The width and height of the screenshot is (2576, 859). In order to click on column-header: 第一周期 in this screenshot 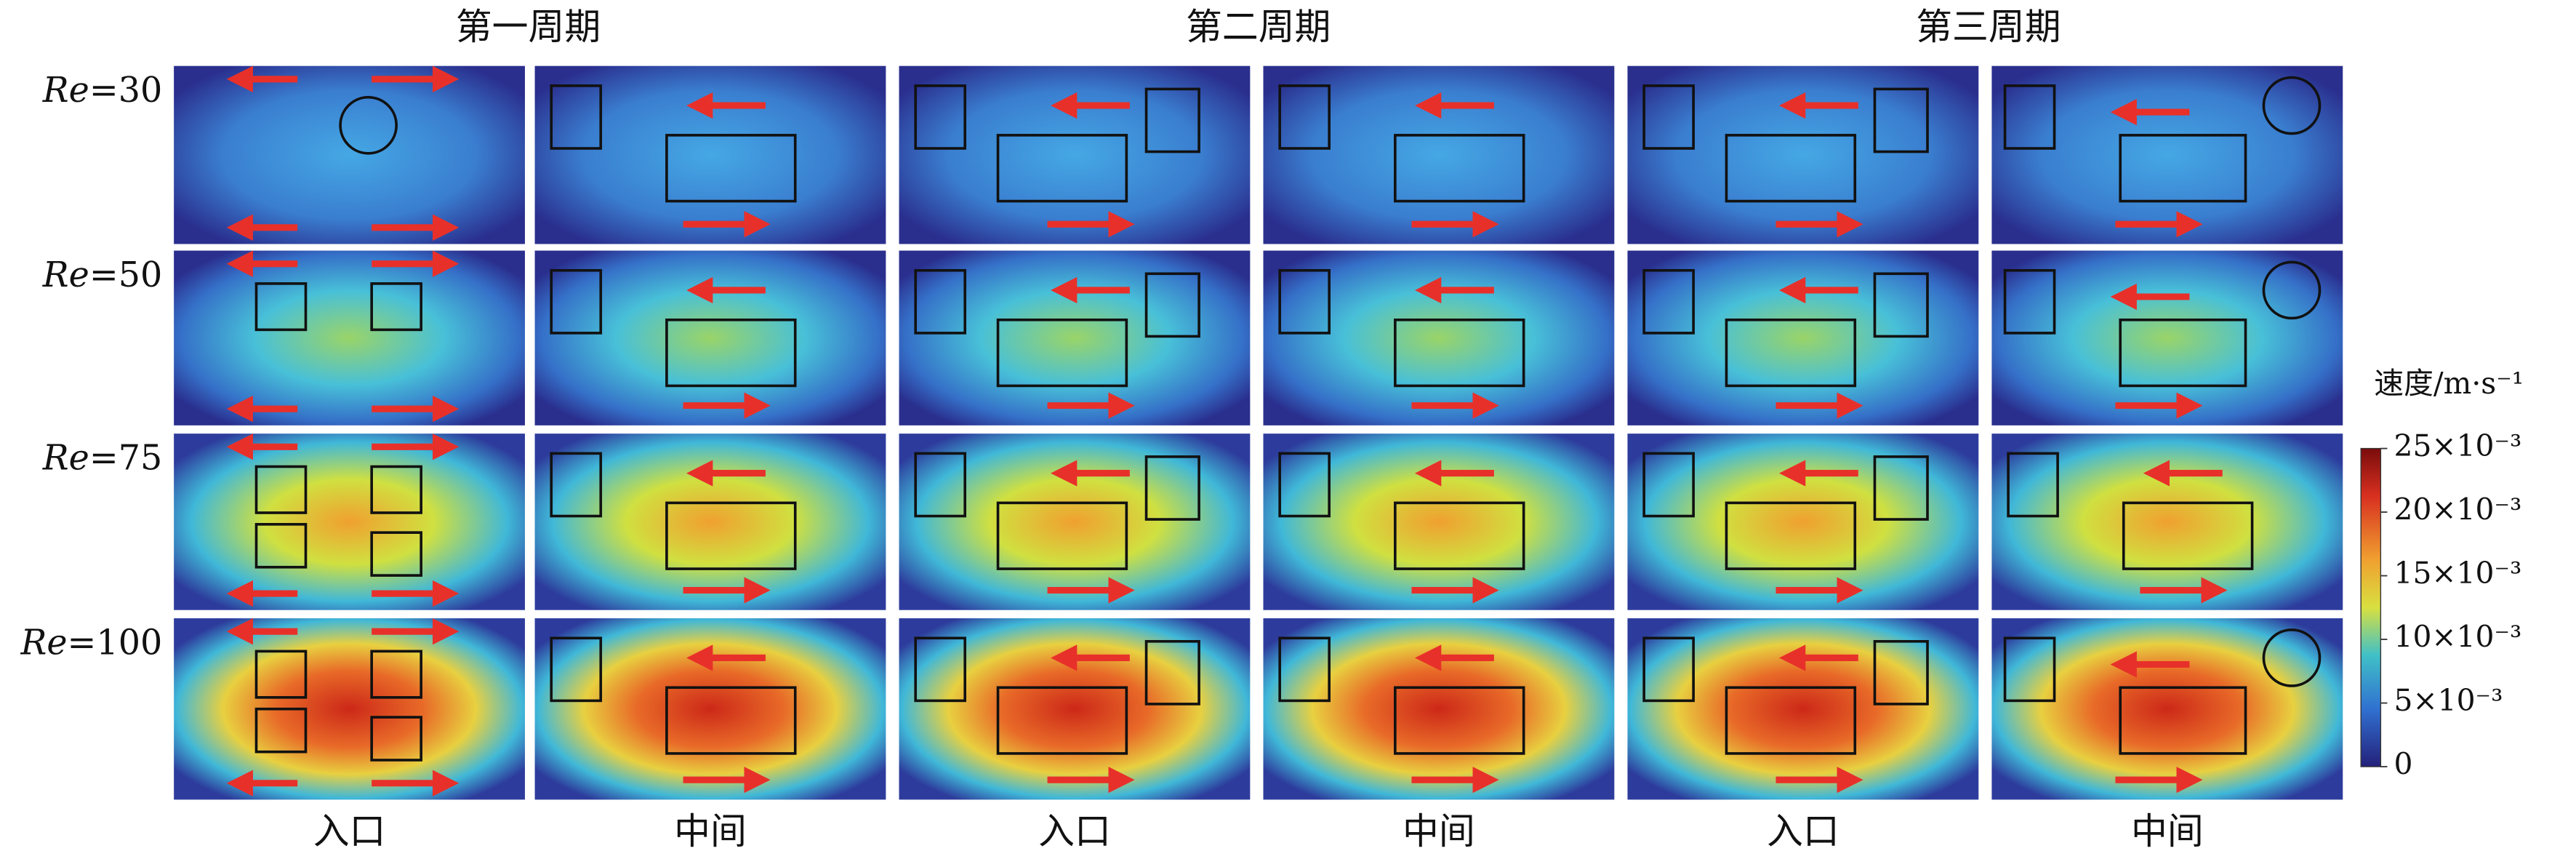, I will do `click(529, 27)`.